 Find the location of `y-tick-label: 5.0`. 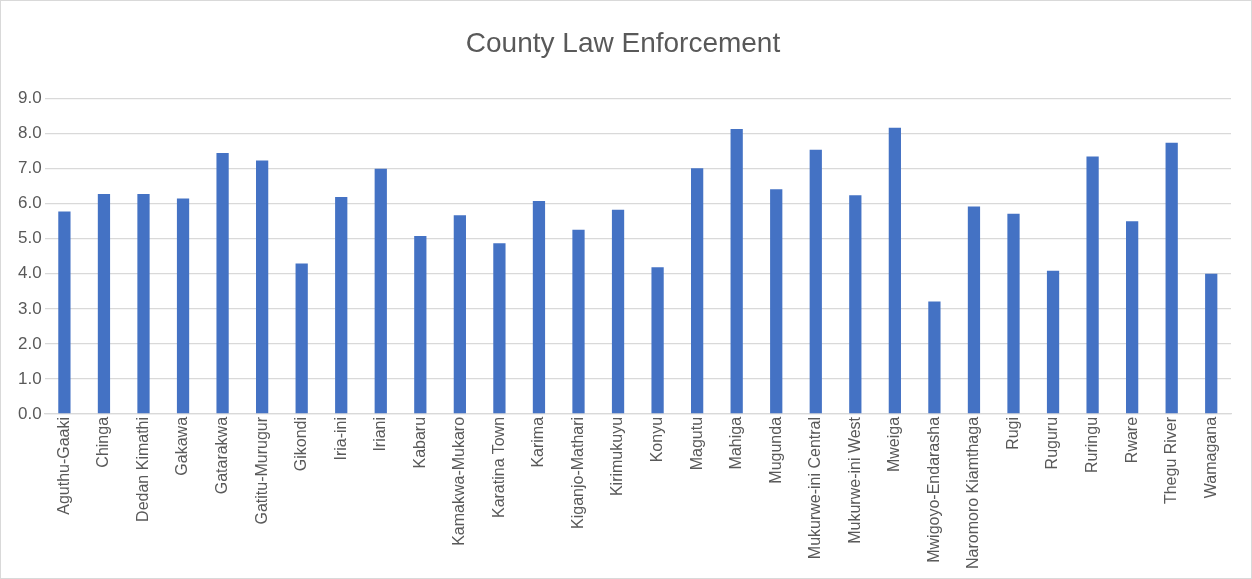

y-tick-label: 5.0 is located at coordinates (29, 238).